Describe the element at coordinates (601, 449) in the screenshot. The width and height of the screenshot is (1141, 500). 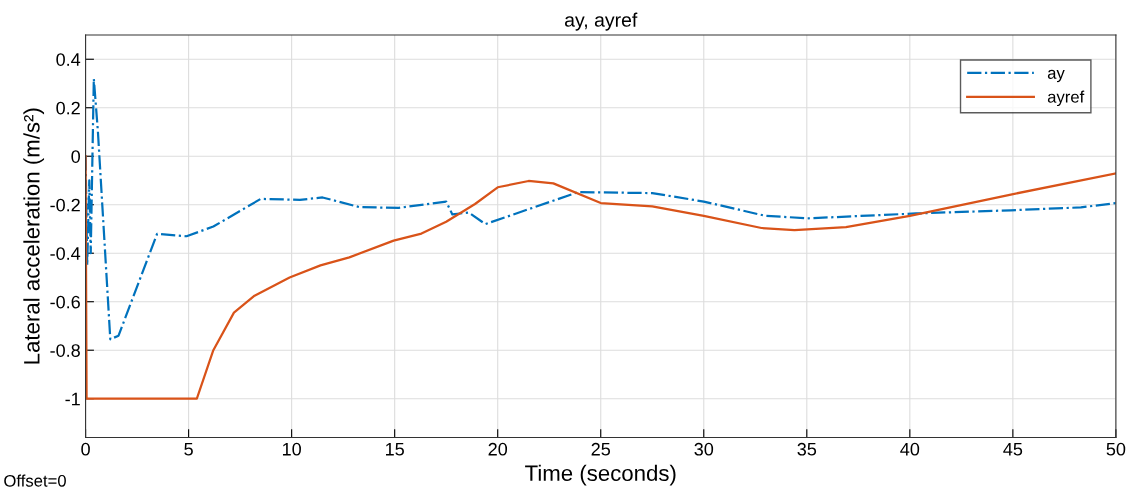
I see `x-tick-label: 25` at that location.